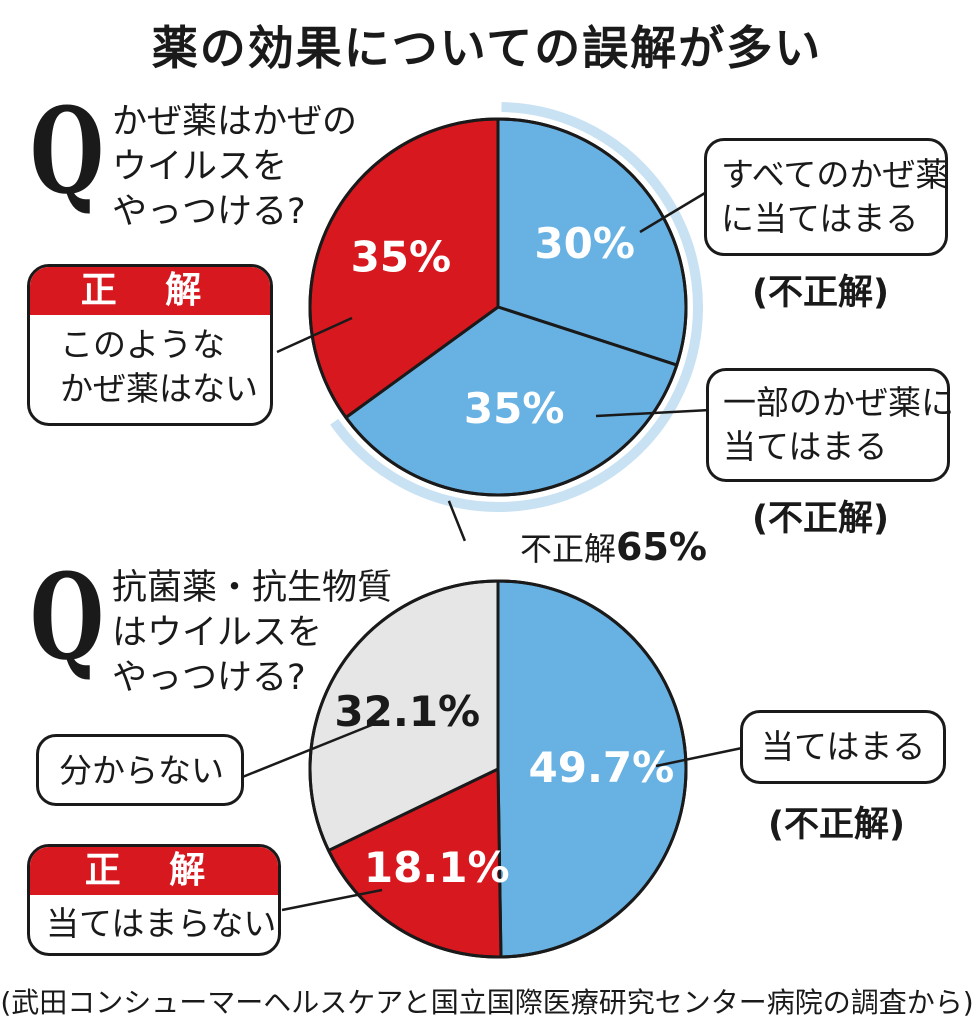  I want to click on pie1-outline, so click(498, 307).